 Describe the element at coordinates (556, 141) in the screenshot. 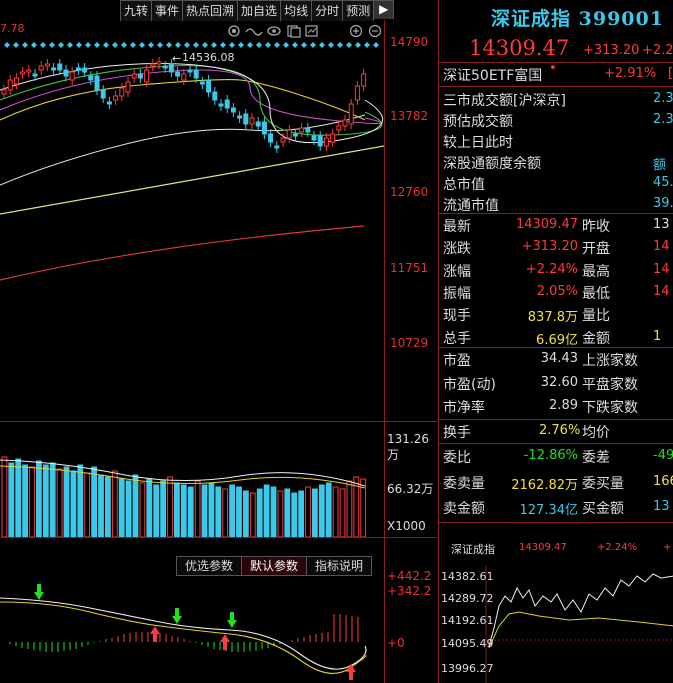

I see `market-info-row: 较上日此时` at that location.